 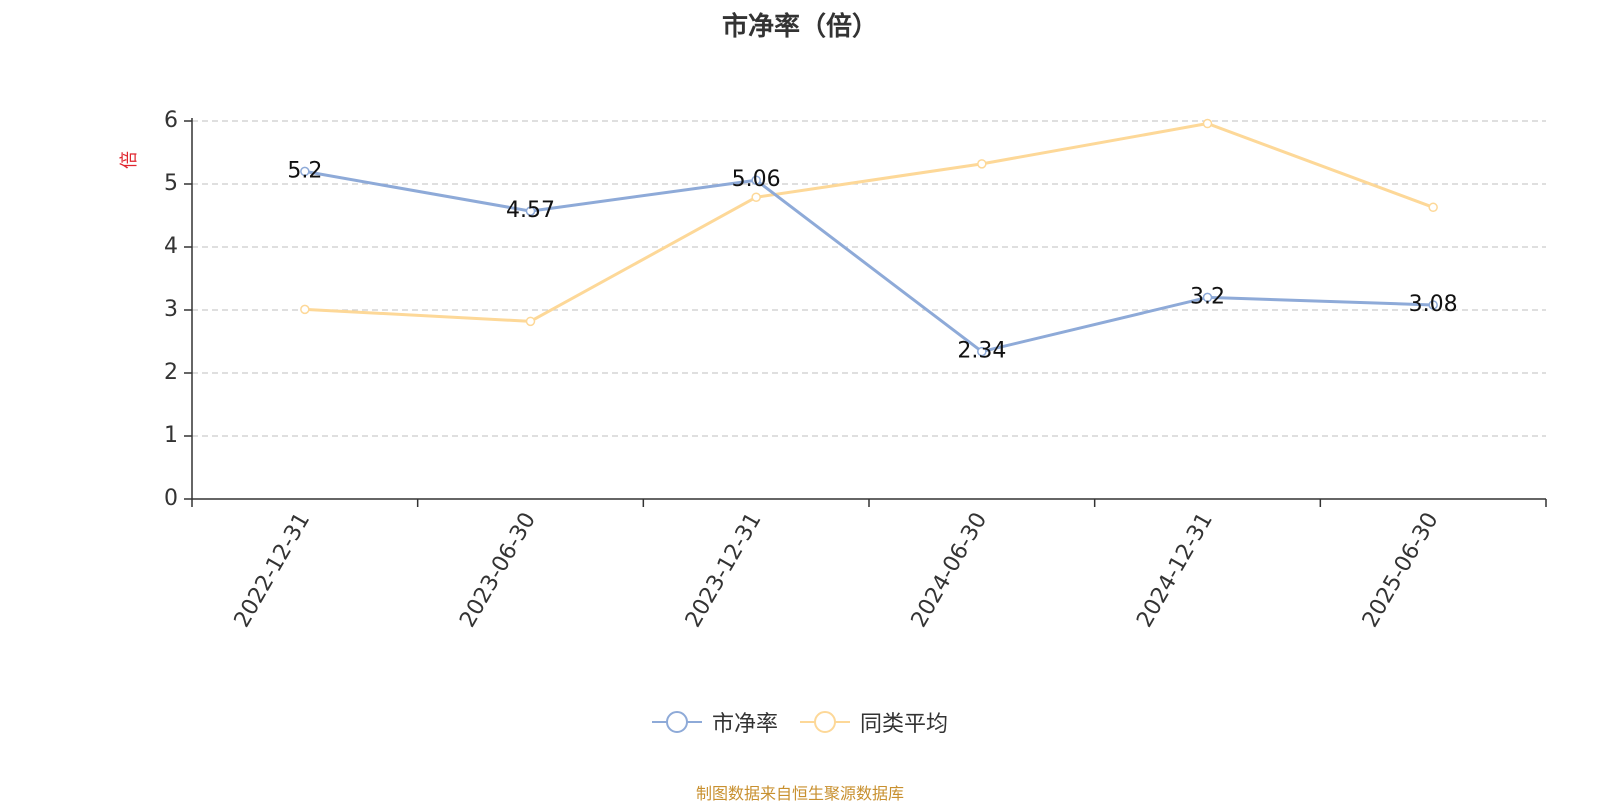 What do you see at coordinates (799, 793) in the screenshot?
I see `source-note: 制图数据来自恒生聚源数据库` at bounding box center [799, 793].